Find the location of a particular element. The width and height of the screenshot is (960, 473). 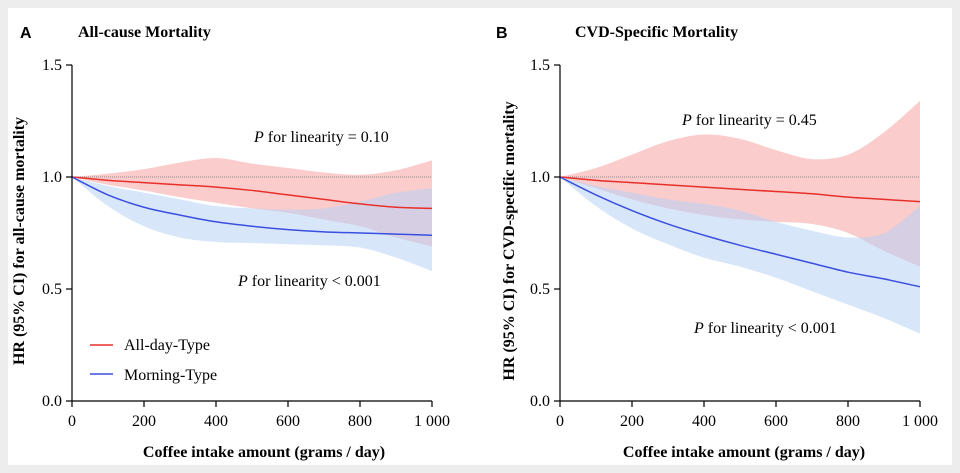

panel-a-x-axis-label: Coffee intake amount (grams / day) is located at coordinates (264, 452).